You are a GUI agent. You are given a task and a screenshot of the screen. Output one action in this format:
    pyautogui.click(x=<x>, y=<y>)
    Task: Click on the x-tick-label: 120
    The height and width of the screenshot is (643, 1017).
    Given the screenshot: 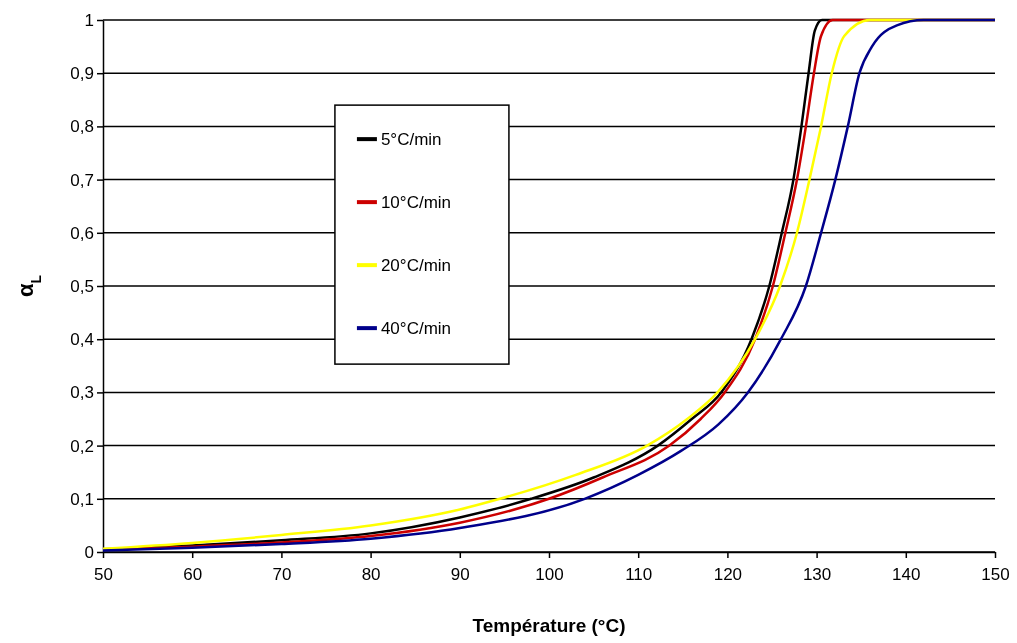 What is the action you would take?
    pyautogui.click(x=728, y=574)
    